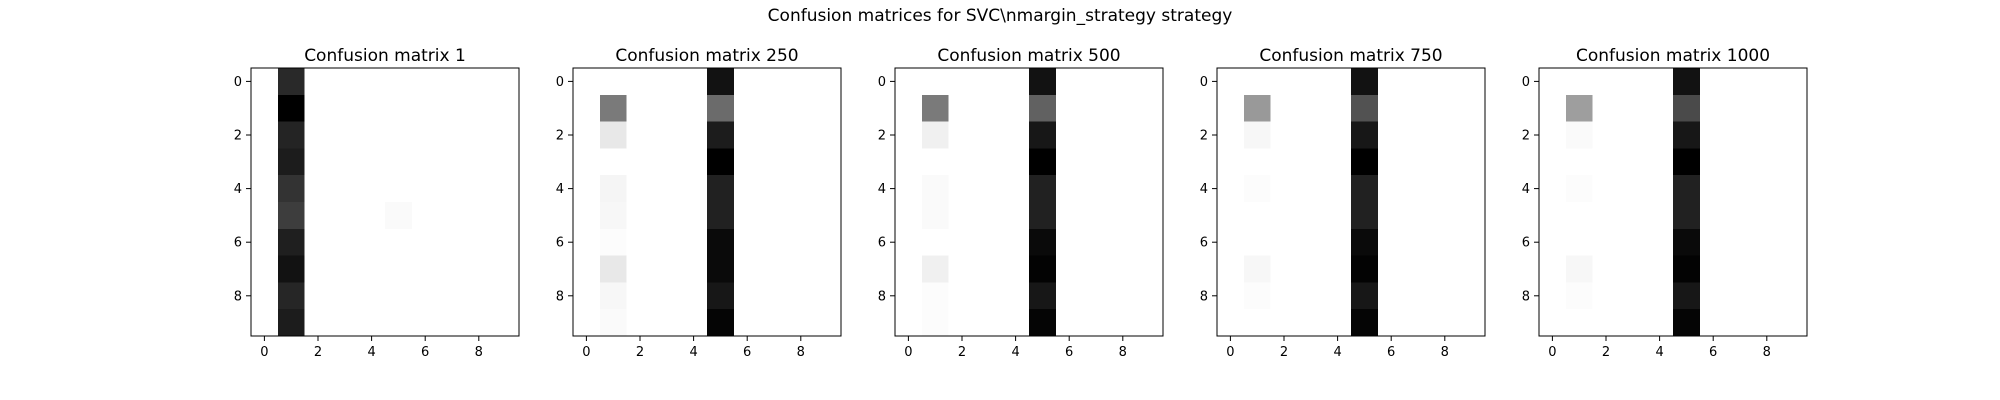 Image resolution: width=2000 pixels, height=400 pixels. What do you see at coordinates (1665, 203) in the screenshot?
I see `confusion-matrix-panel: Confusion matrix 1000 0 2 4 6 8 0 2 4 6 8` at bounding box center [1665, 203].